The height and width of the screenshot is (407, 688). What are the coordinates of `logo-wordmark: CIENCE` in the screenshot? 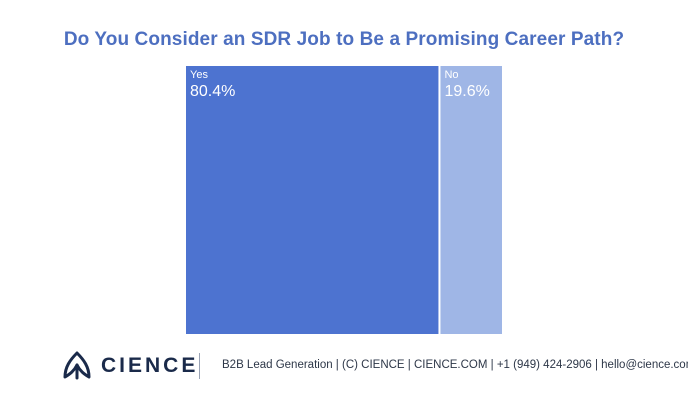 It's located at (150, 365).